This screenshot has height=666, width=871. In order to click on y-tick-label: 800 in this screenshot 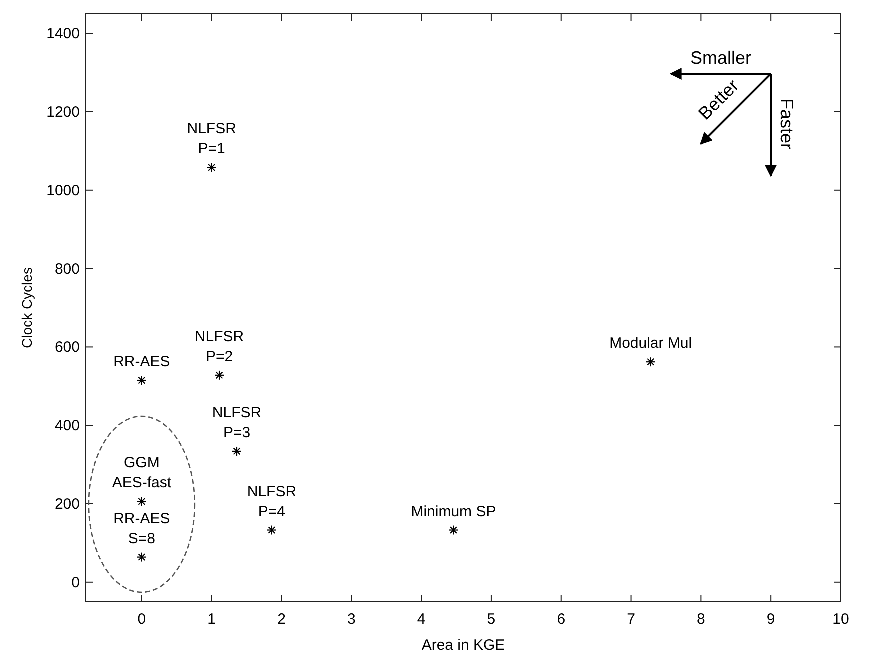, I will do `click(67, 269)`.